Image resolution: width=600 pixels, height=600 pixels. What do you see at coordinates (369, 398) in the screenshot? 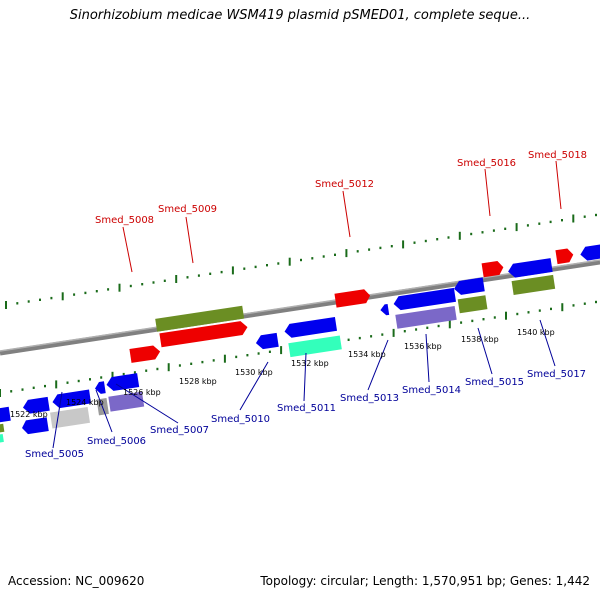
I see `label-smed-5013: Smed_5013` at bounding box center [369, 398].